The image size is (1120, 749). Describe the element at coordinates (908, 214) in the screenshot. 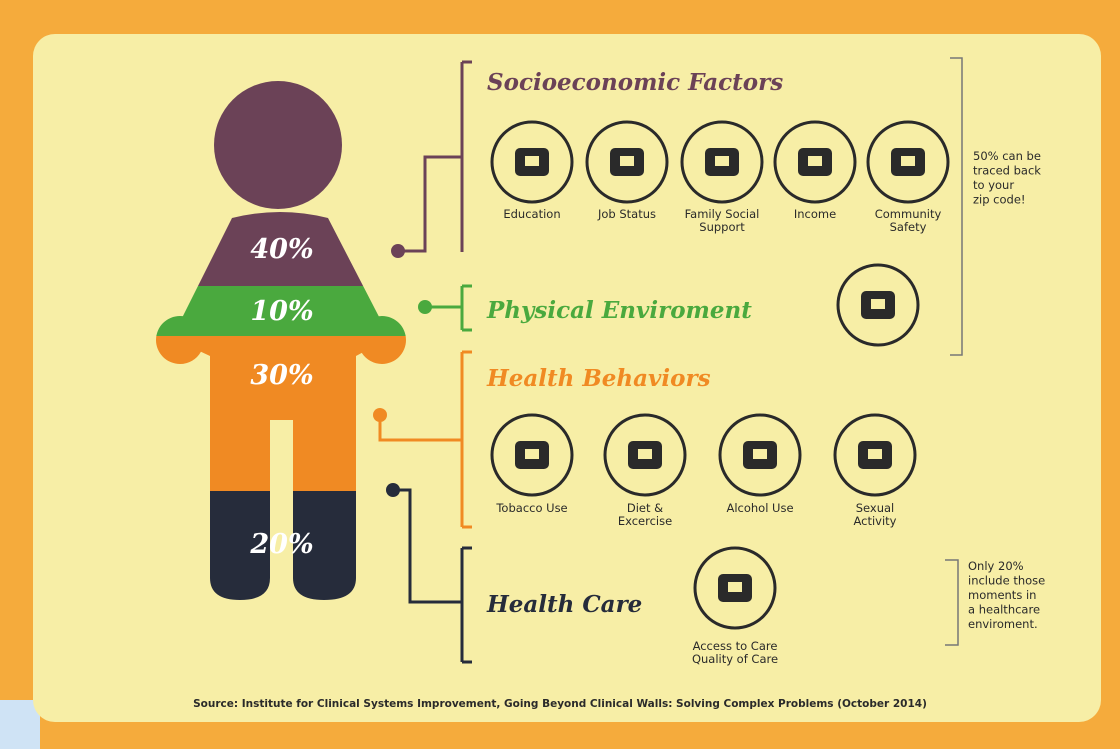

I see `item-label: Community` at that location.